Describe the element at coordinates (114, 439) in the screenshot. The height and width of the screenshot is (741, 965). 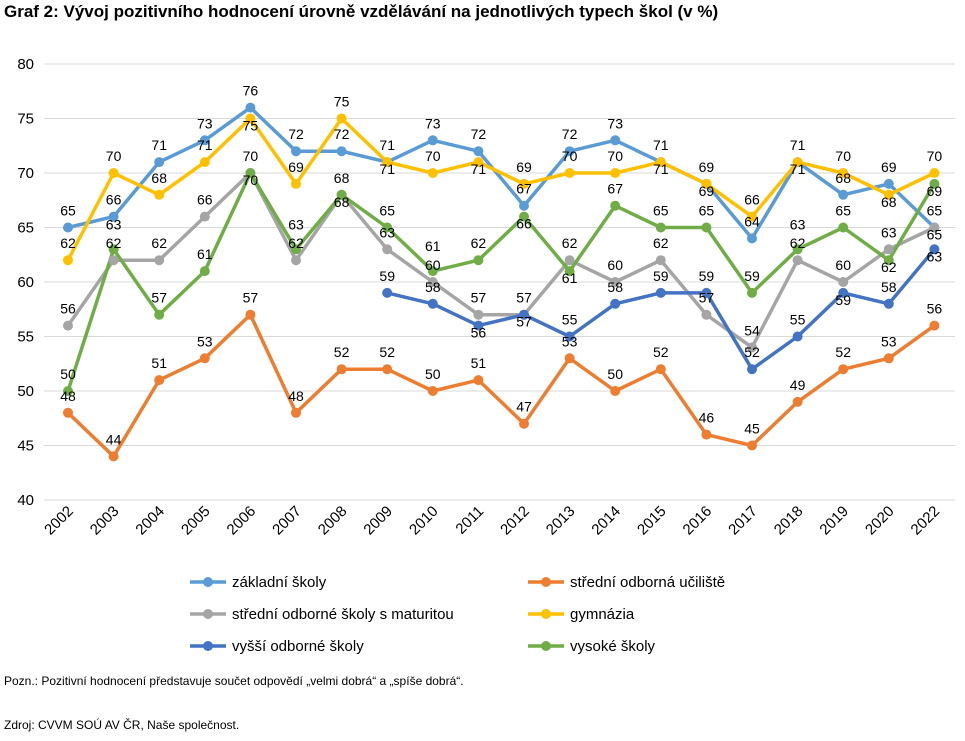
I see `data-label: 44` at that location.